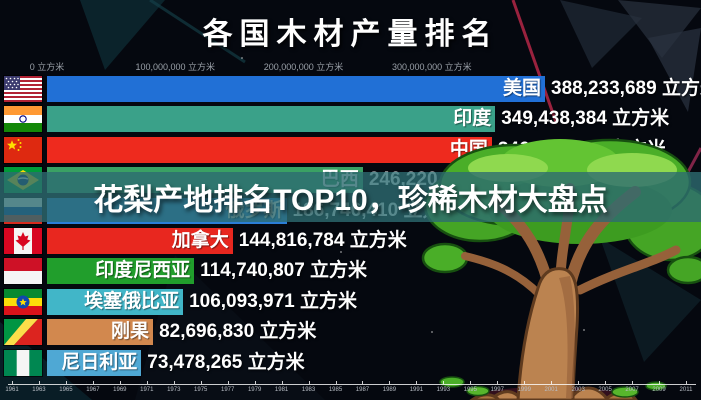 The image size is (701, 400). What do you see at coordinates (147, 390) in the screenshot?
I see `timeline-year-label: 1971` at bounding box center [147, 390].